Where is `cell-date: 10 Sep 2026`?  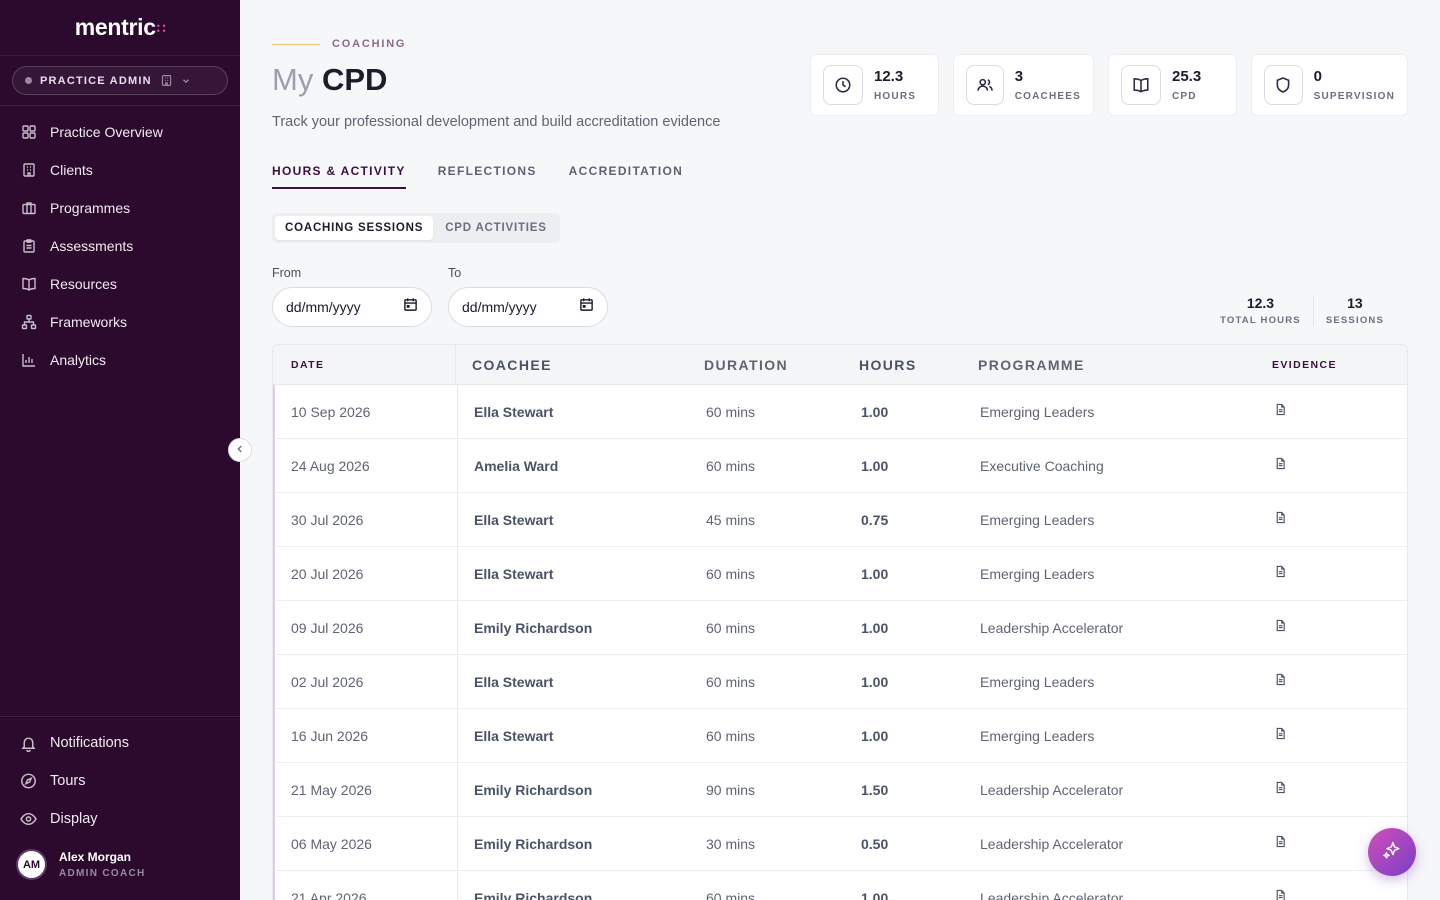
cell-date: 10 Sep 2026 is located at coordinates (366, 411).